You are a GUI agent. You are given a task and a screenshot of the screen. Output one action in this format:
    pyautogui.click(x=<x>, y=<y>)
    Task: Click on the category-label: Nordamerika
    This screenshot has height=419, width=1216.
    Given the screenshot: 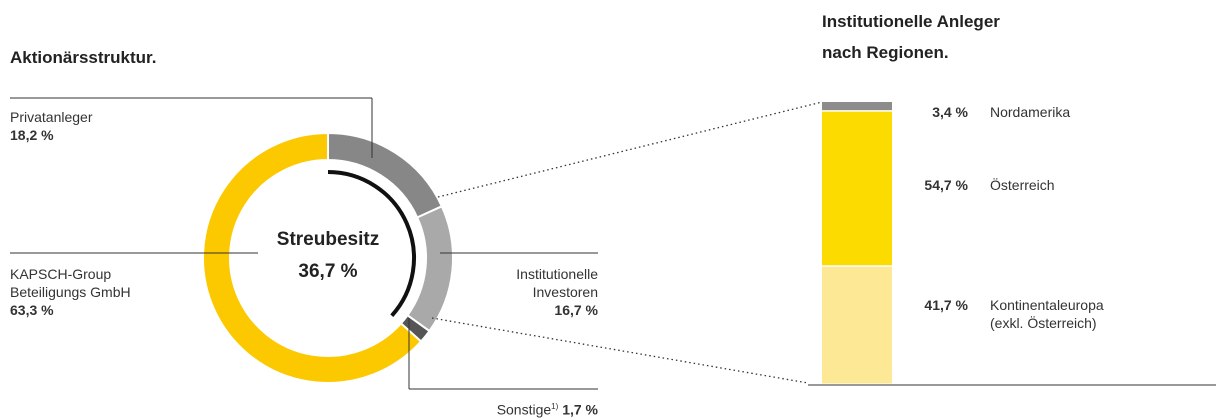 What is the action you would take?
    pyautogui.click(x=1030, y=112)
    